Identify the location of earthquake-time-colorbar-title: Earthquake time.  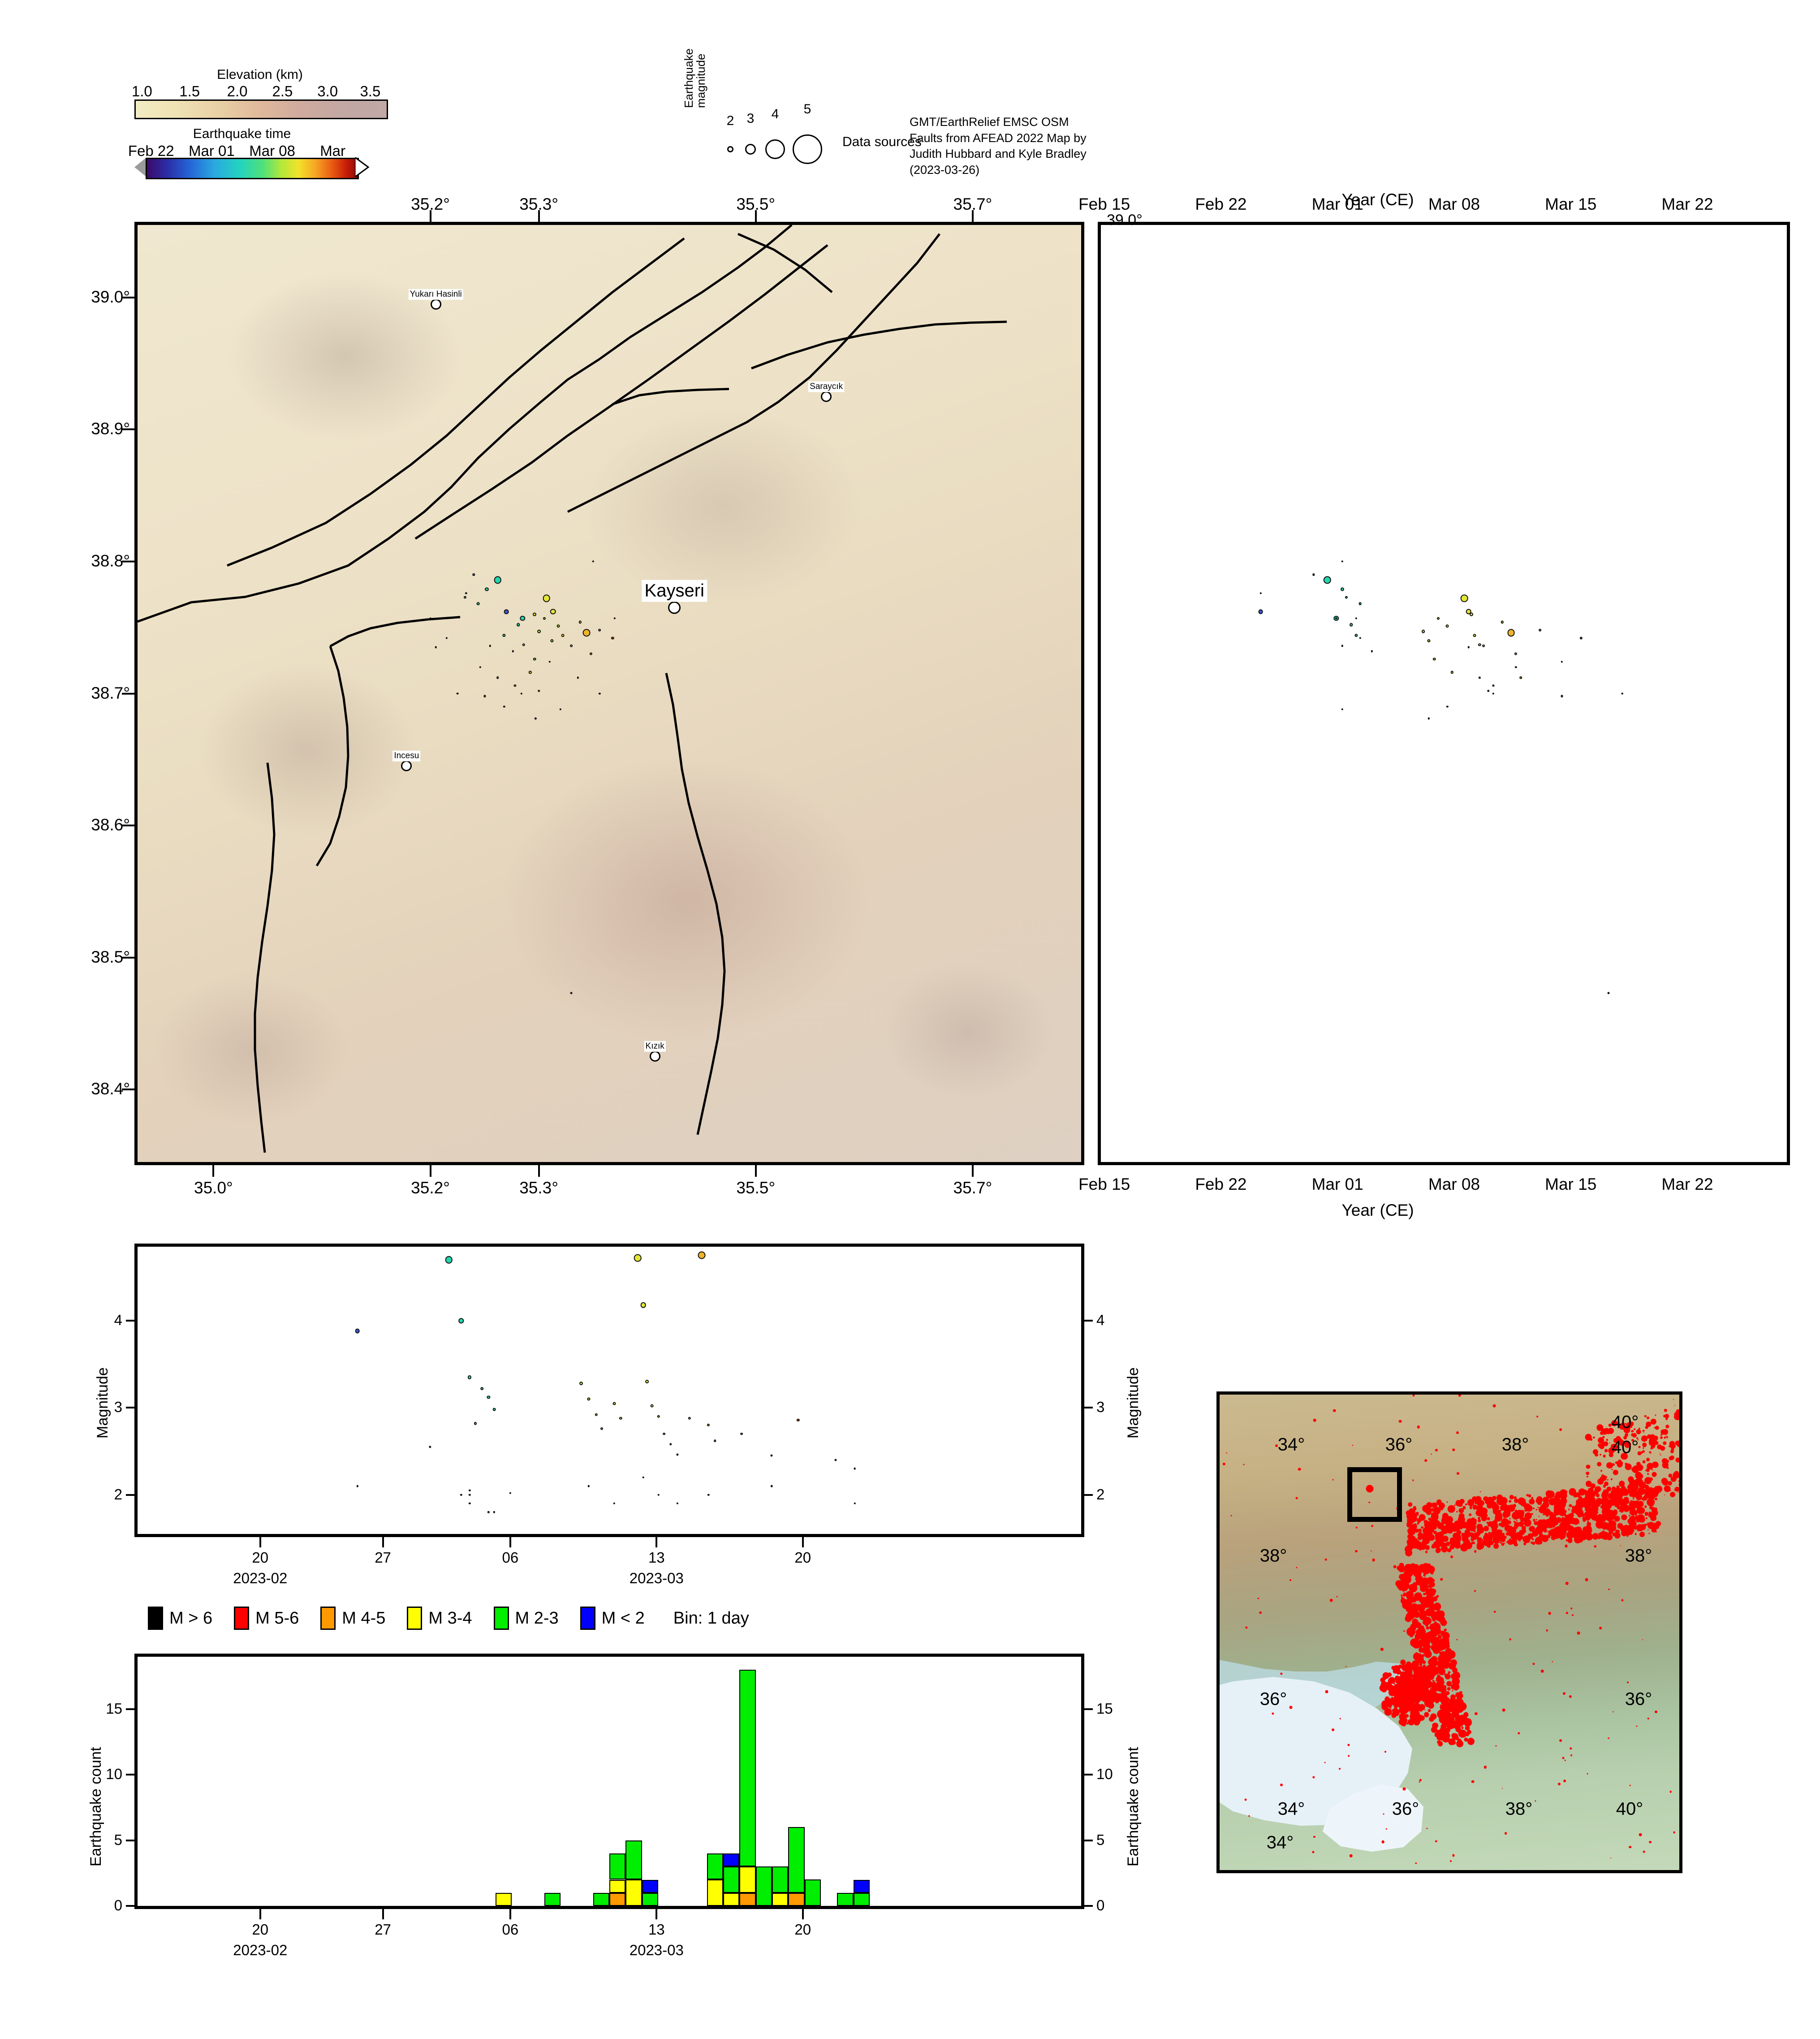
(242, 133).